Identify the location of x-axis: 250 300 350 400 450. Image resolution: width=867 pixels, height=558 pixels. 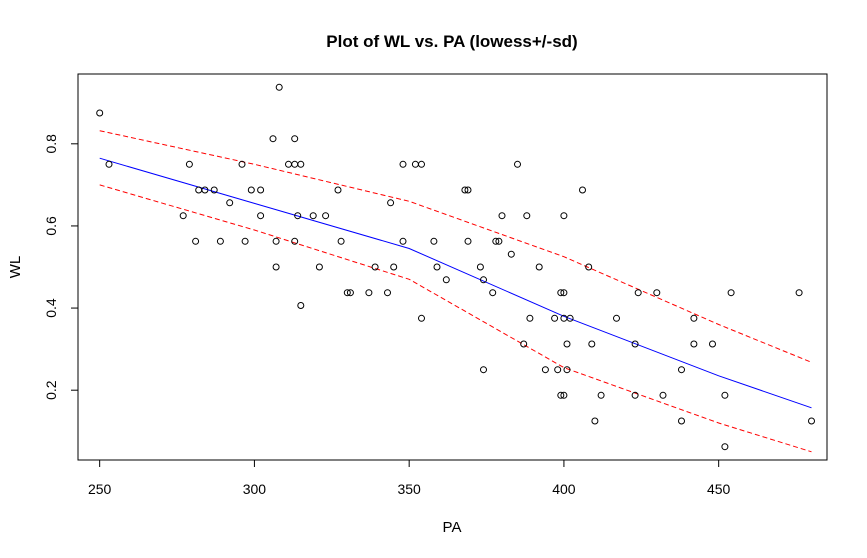
(409, 478).